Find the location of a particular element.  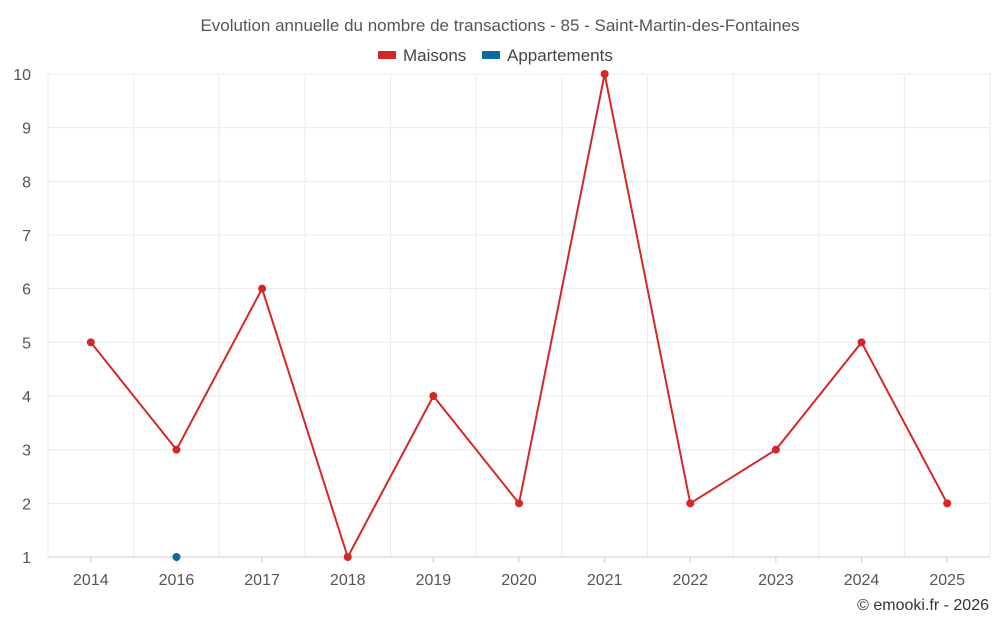

x-tick-label: 2018 is located at coordinates (348, 580).